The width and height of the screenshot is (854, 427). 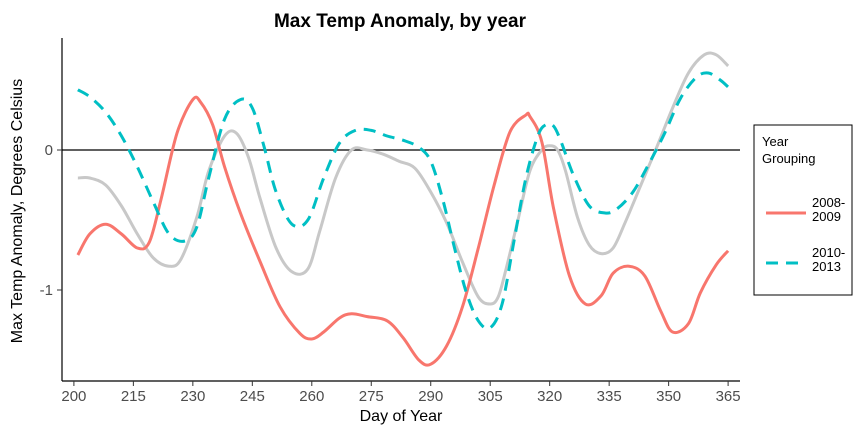 What do you see at coordinates (400, 21) in the screenshot?
I see `chart-title: Max Temp Anomaly, by year` at bounding box center [400, 21].